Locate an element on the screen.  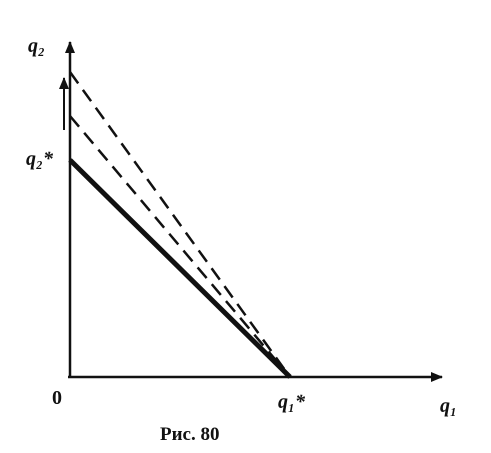
y-axis-label: q₂ is located at coordinates (36, 46).